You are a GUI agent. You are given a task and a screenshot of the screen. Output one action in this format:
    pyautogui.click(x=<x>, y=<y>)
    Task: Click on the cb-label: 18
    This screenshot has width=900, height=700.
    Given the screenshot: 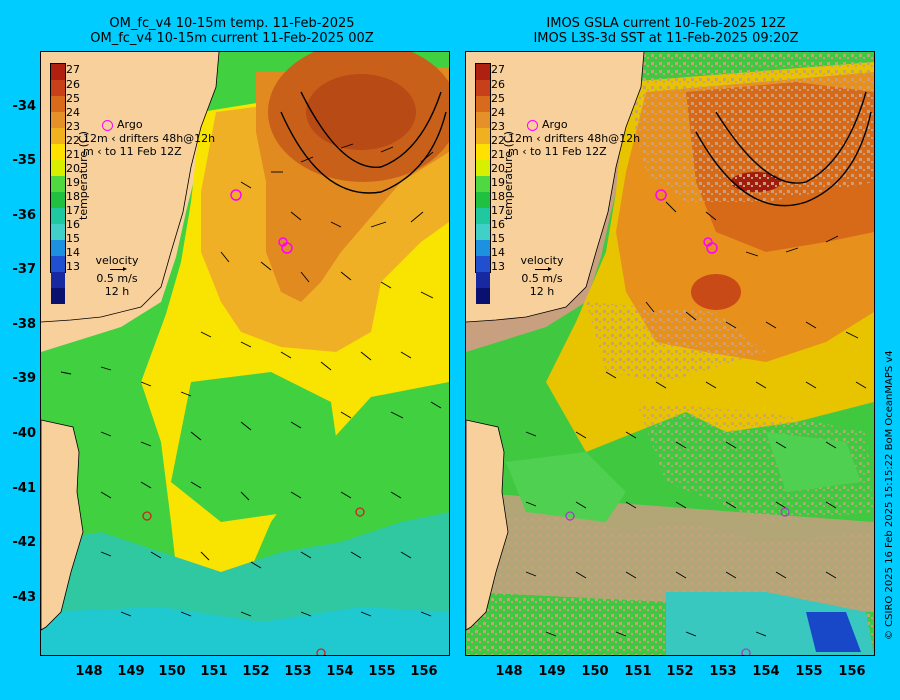 What is the action you would take?
    pyautogui.click(x=498, y=196)
    